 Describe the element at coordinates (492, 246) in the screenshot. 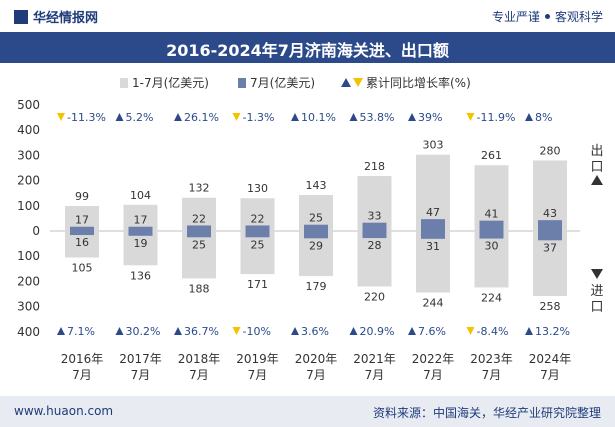

I see `import-month-label: 30` at that location.